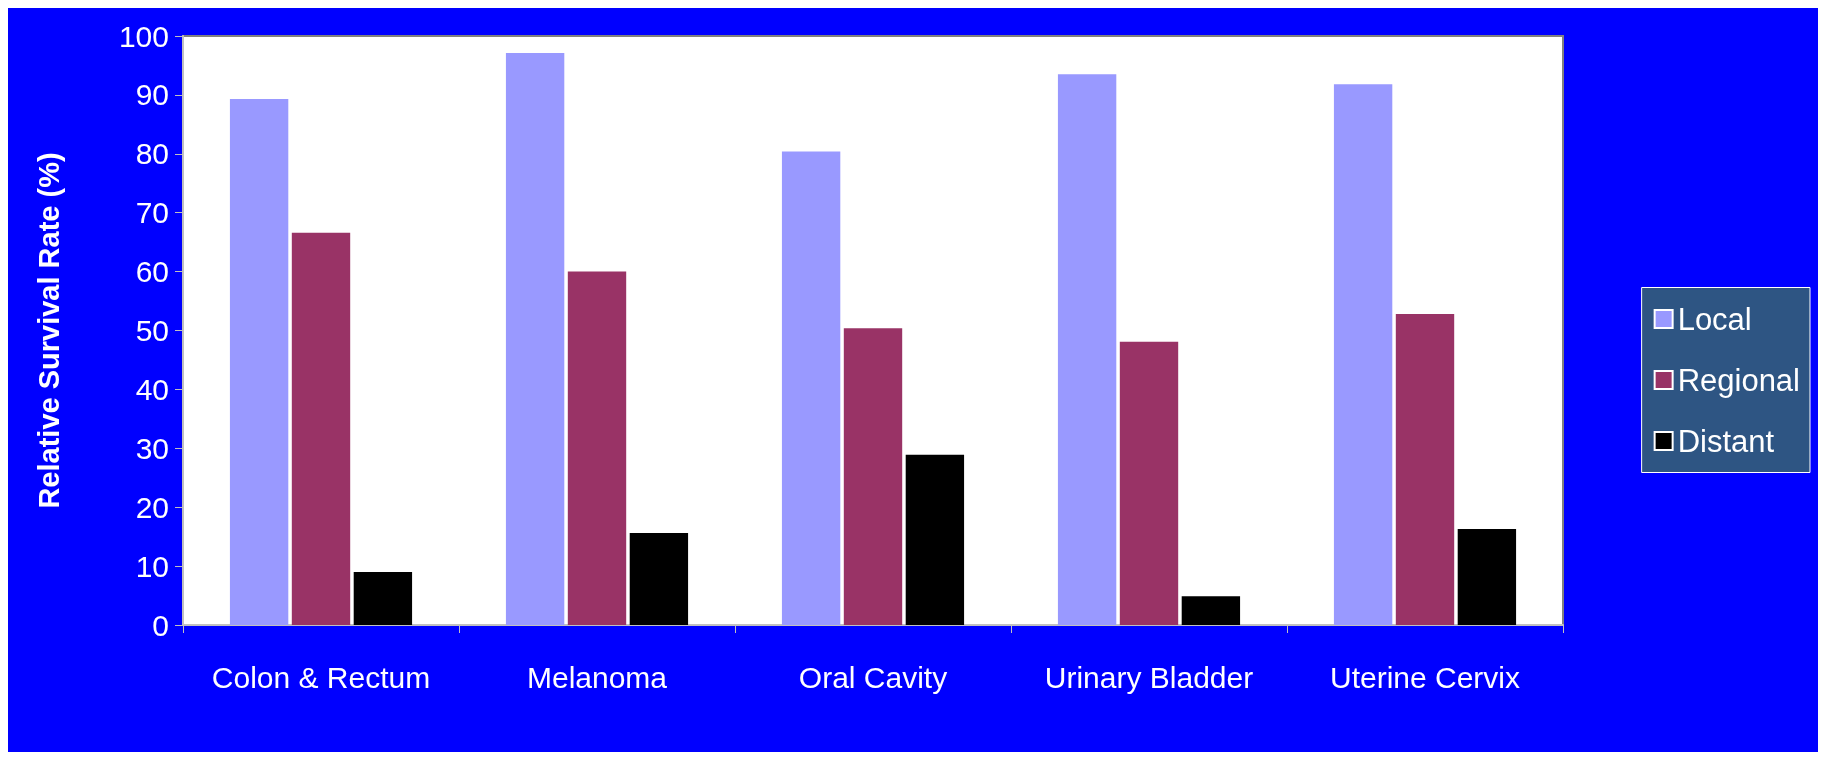 This screenshot has height=760, width=1826. Describe the element at coordinates (152, 154) in the screenshot. I see `y-tick-label: 80` at that location.